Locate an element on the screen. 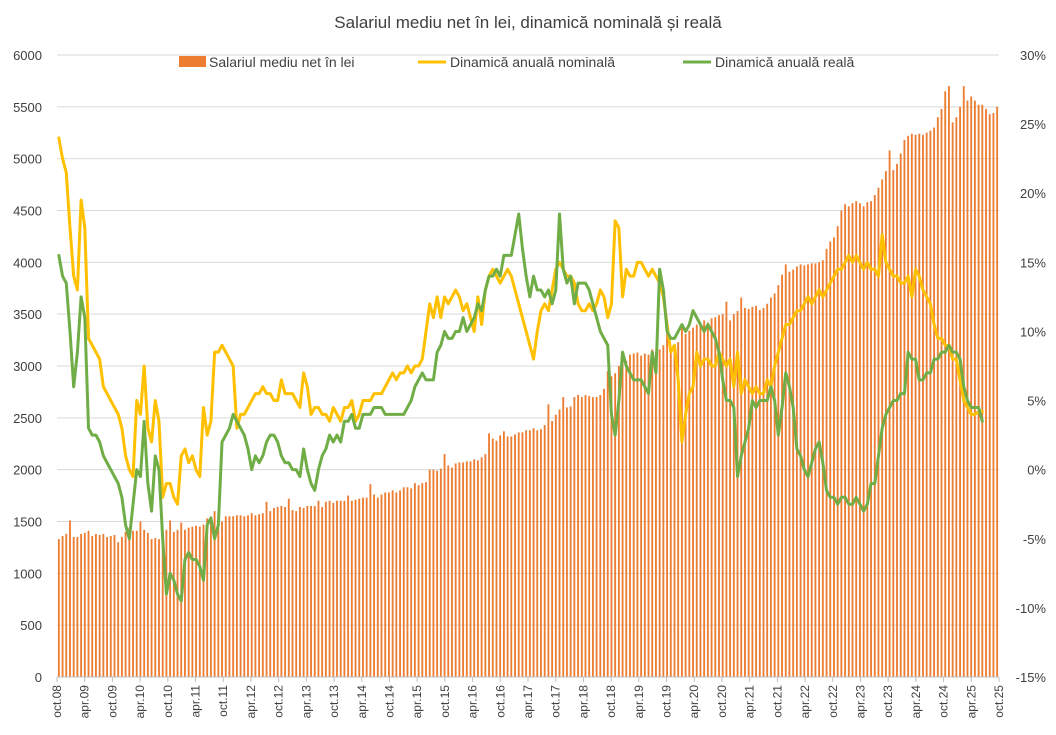  y-left-tick-label: 1500 is located at coordinates (27, 522).